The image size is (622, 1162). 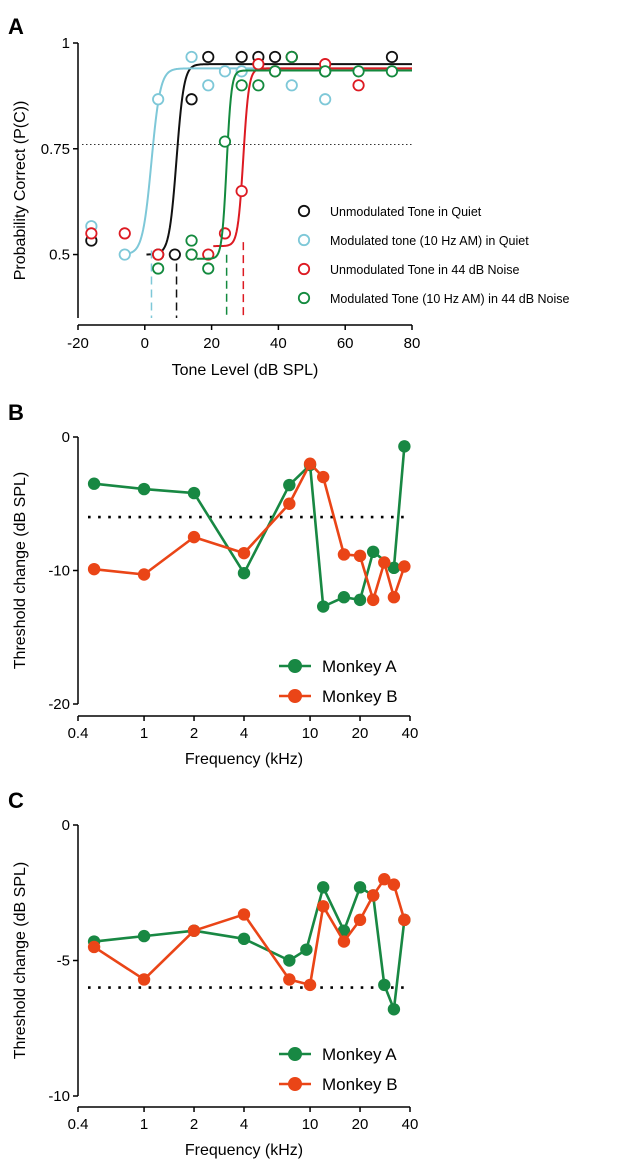 What do you see at coordinates (406, 212) in the screenshot?
I see `legend-entry: Unmodulated Tone in Quiet` at bounding box center [406, 212].